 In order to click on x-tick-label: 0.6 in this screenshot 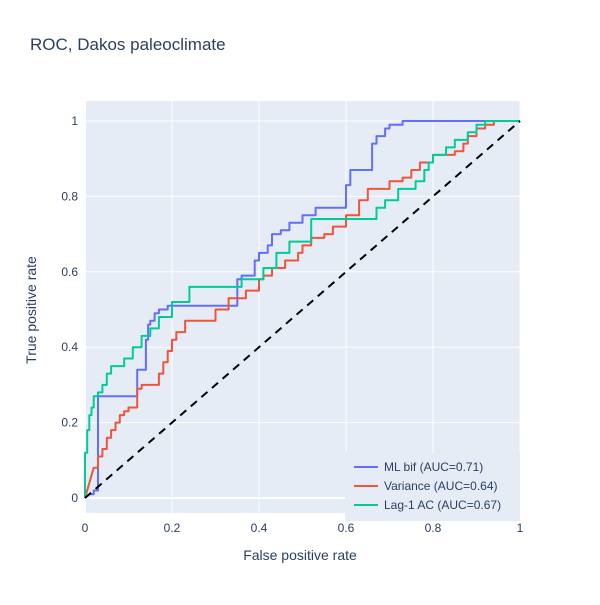, I will do `click(346, 528)`.